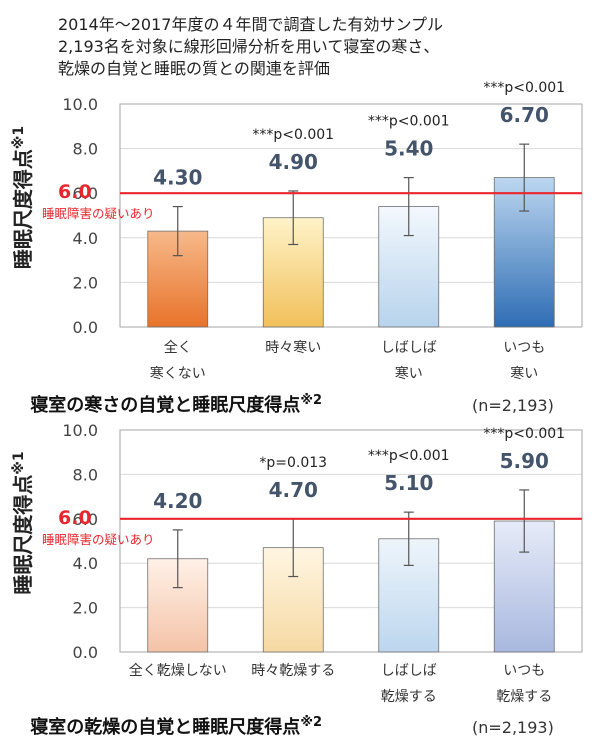 Image resolution: width=600 pixels, height=754 pixels. Describe the element at coordinates (194, 68) in the screenshot. I see `intro-line: 乾燥の自覚と睡眠の質との関連を評価` at that location.